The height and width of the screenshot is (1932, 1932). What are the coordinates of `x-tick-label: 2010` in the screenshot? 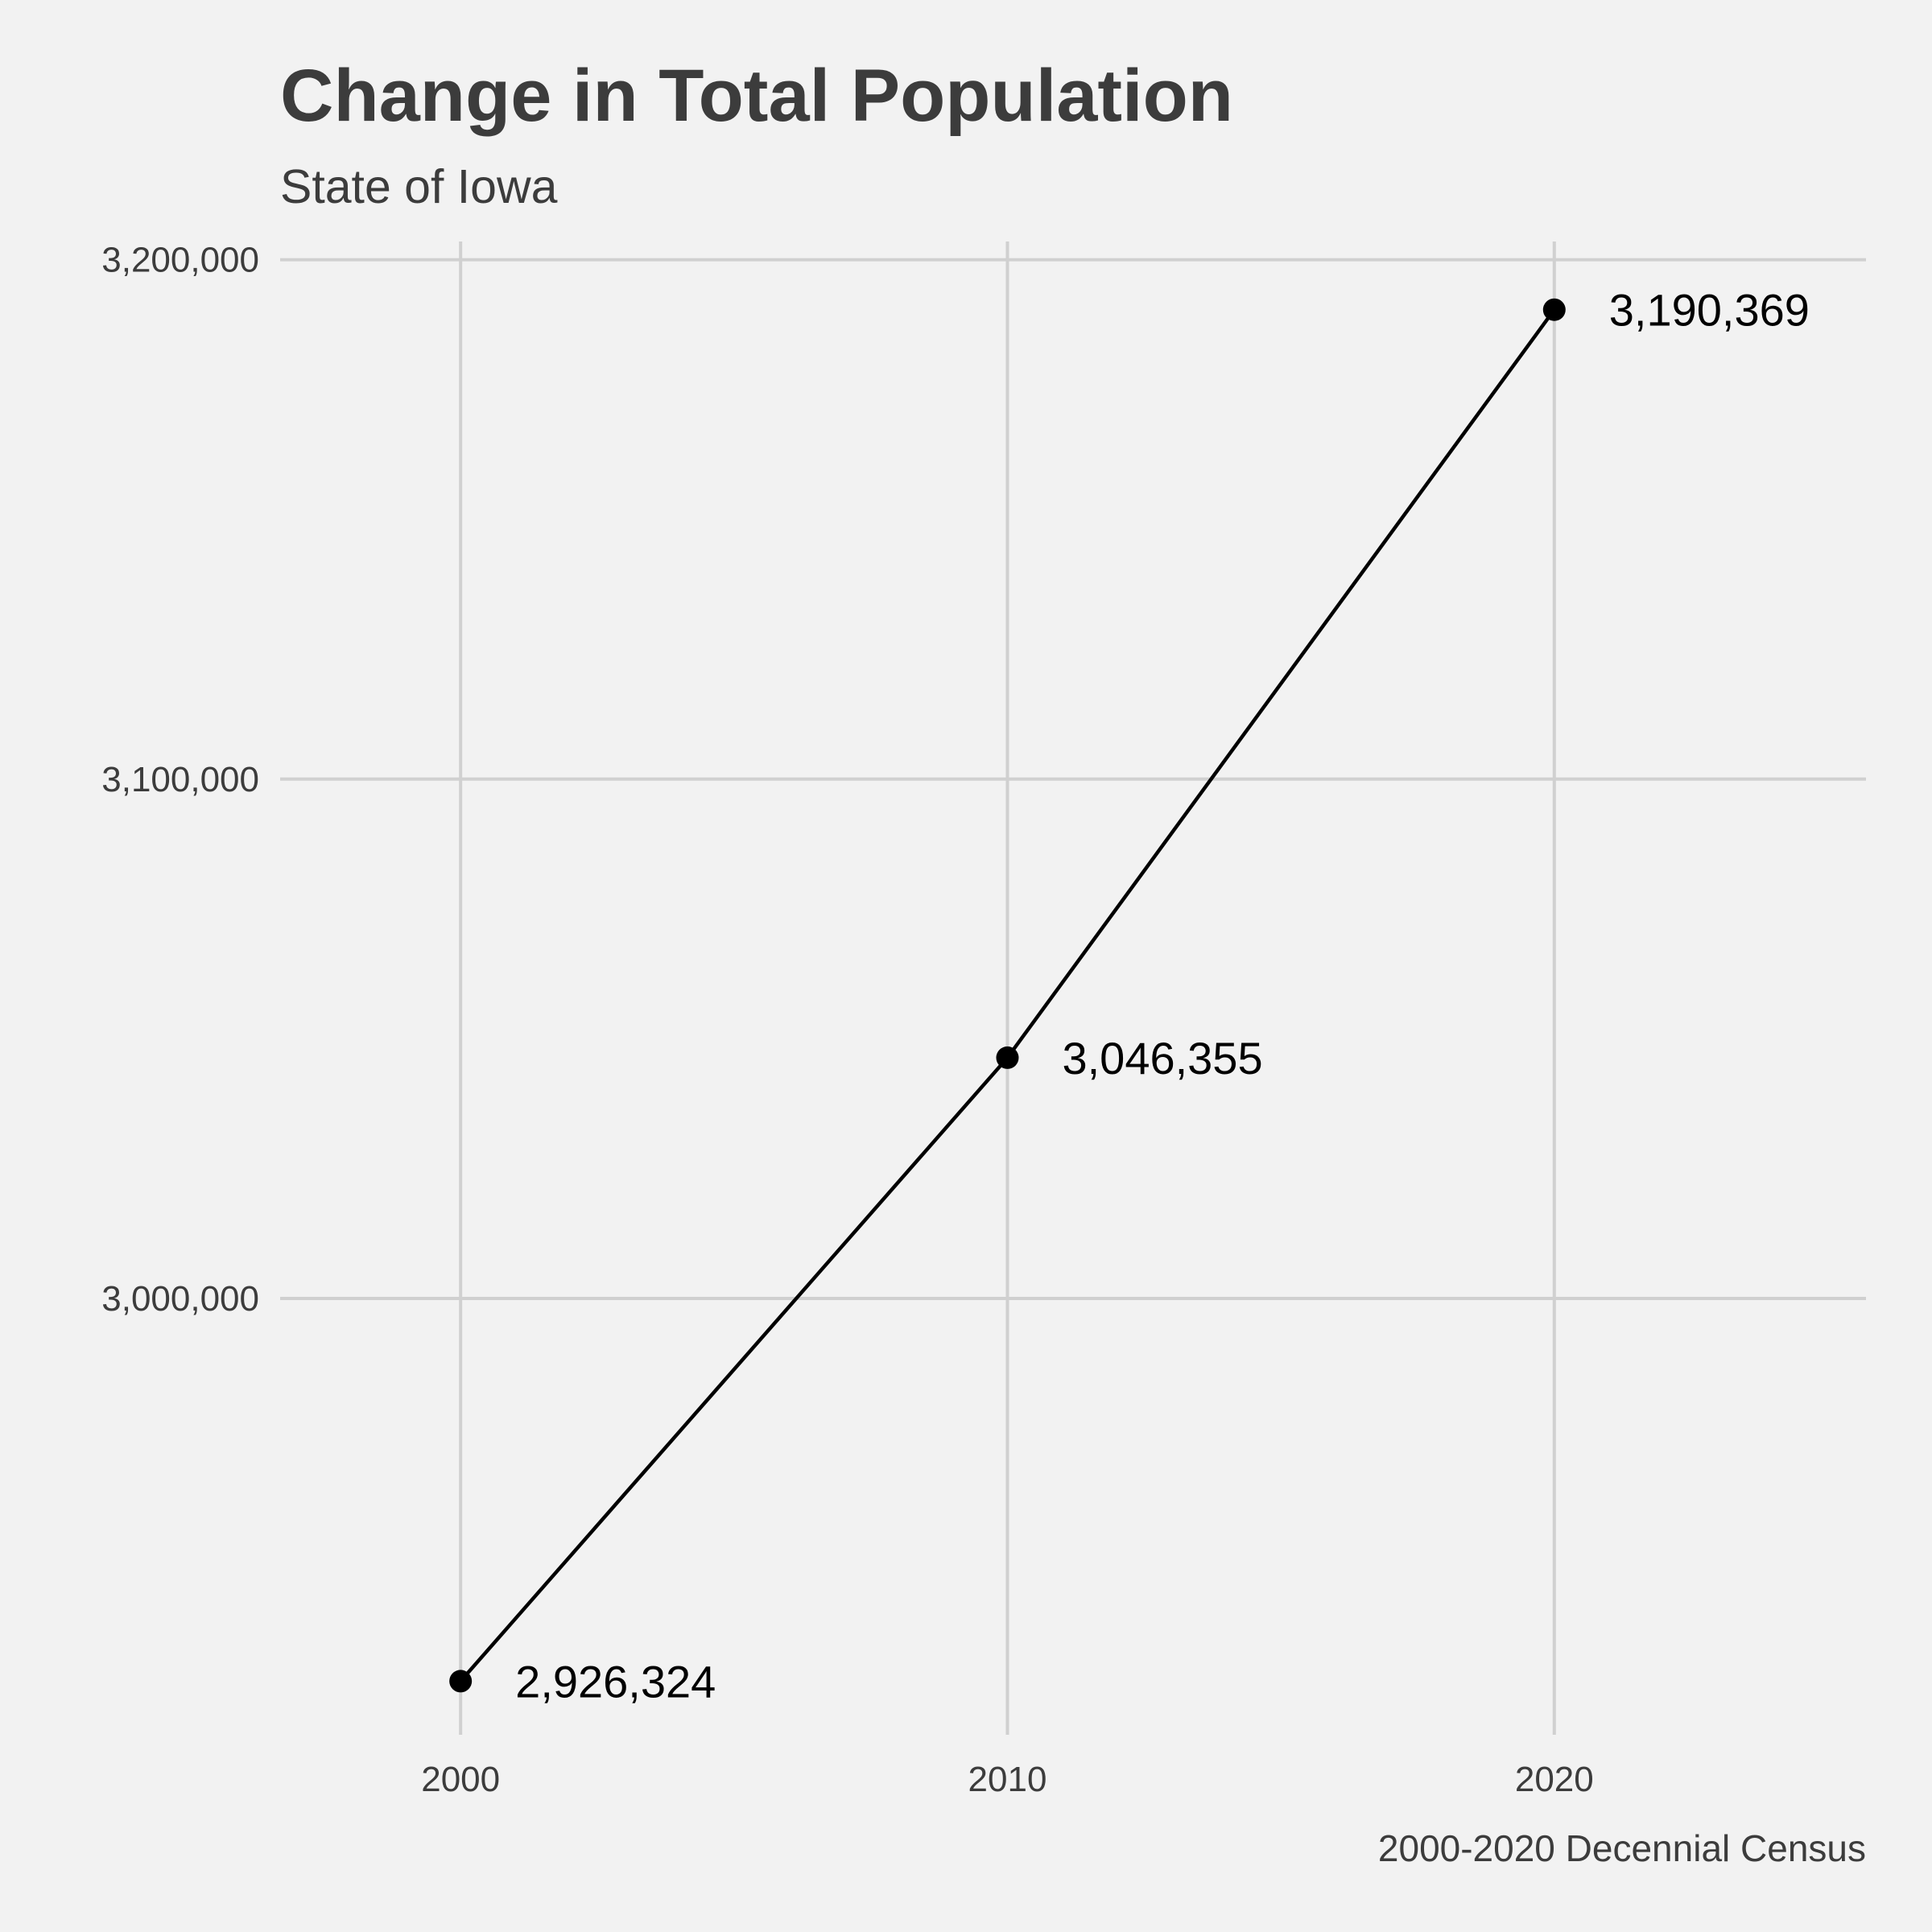 It's located at (1007, 1779).